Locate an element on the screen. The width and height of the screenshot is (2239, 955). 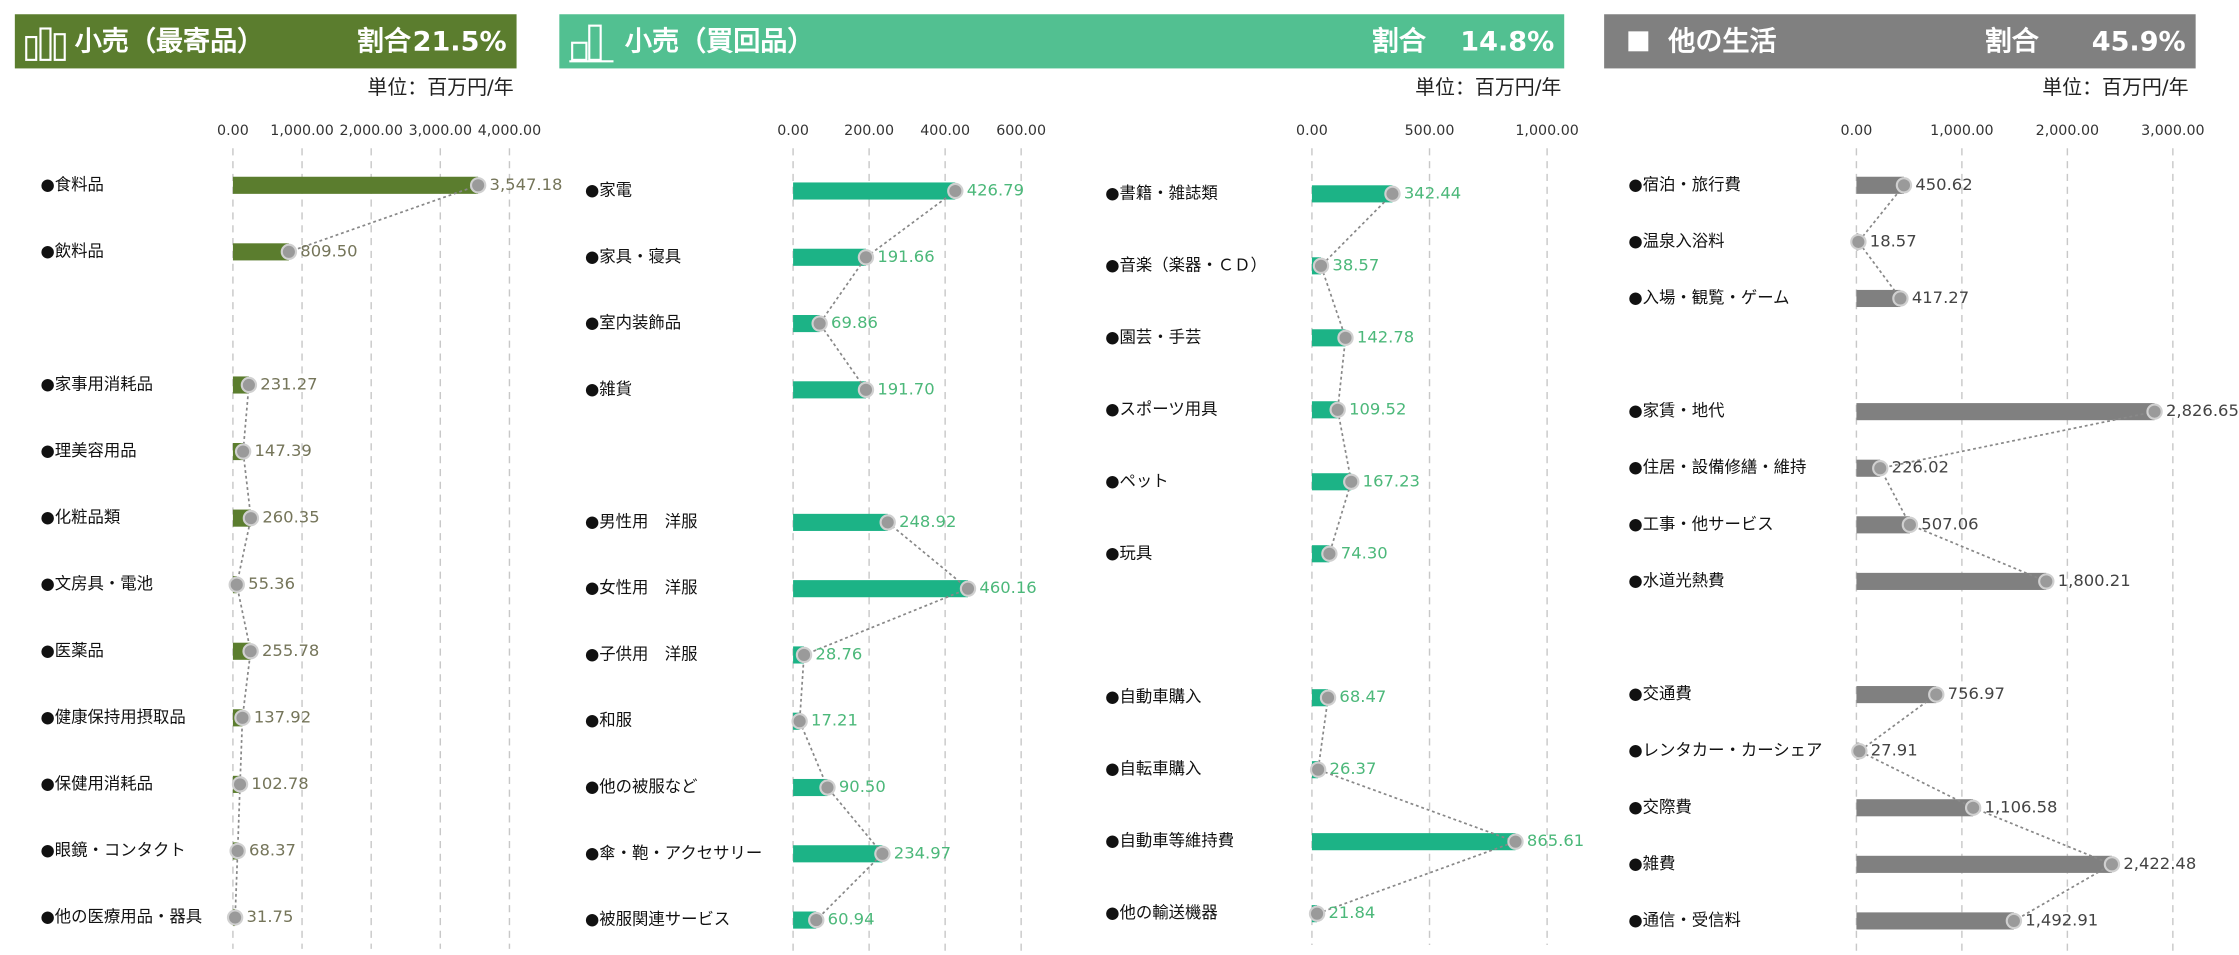
value-label: 342.44 is located at coordinates (1432, 192).